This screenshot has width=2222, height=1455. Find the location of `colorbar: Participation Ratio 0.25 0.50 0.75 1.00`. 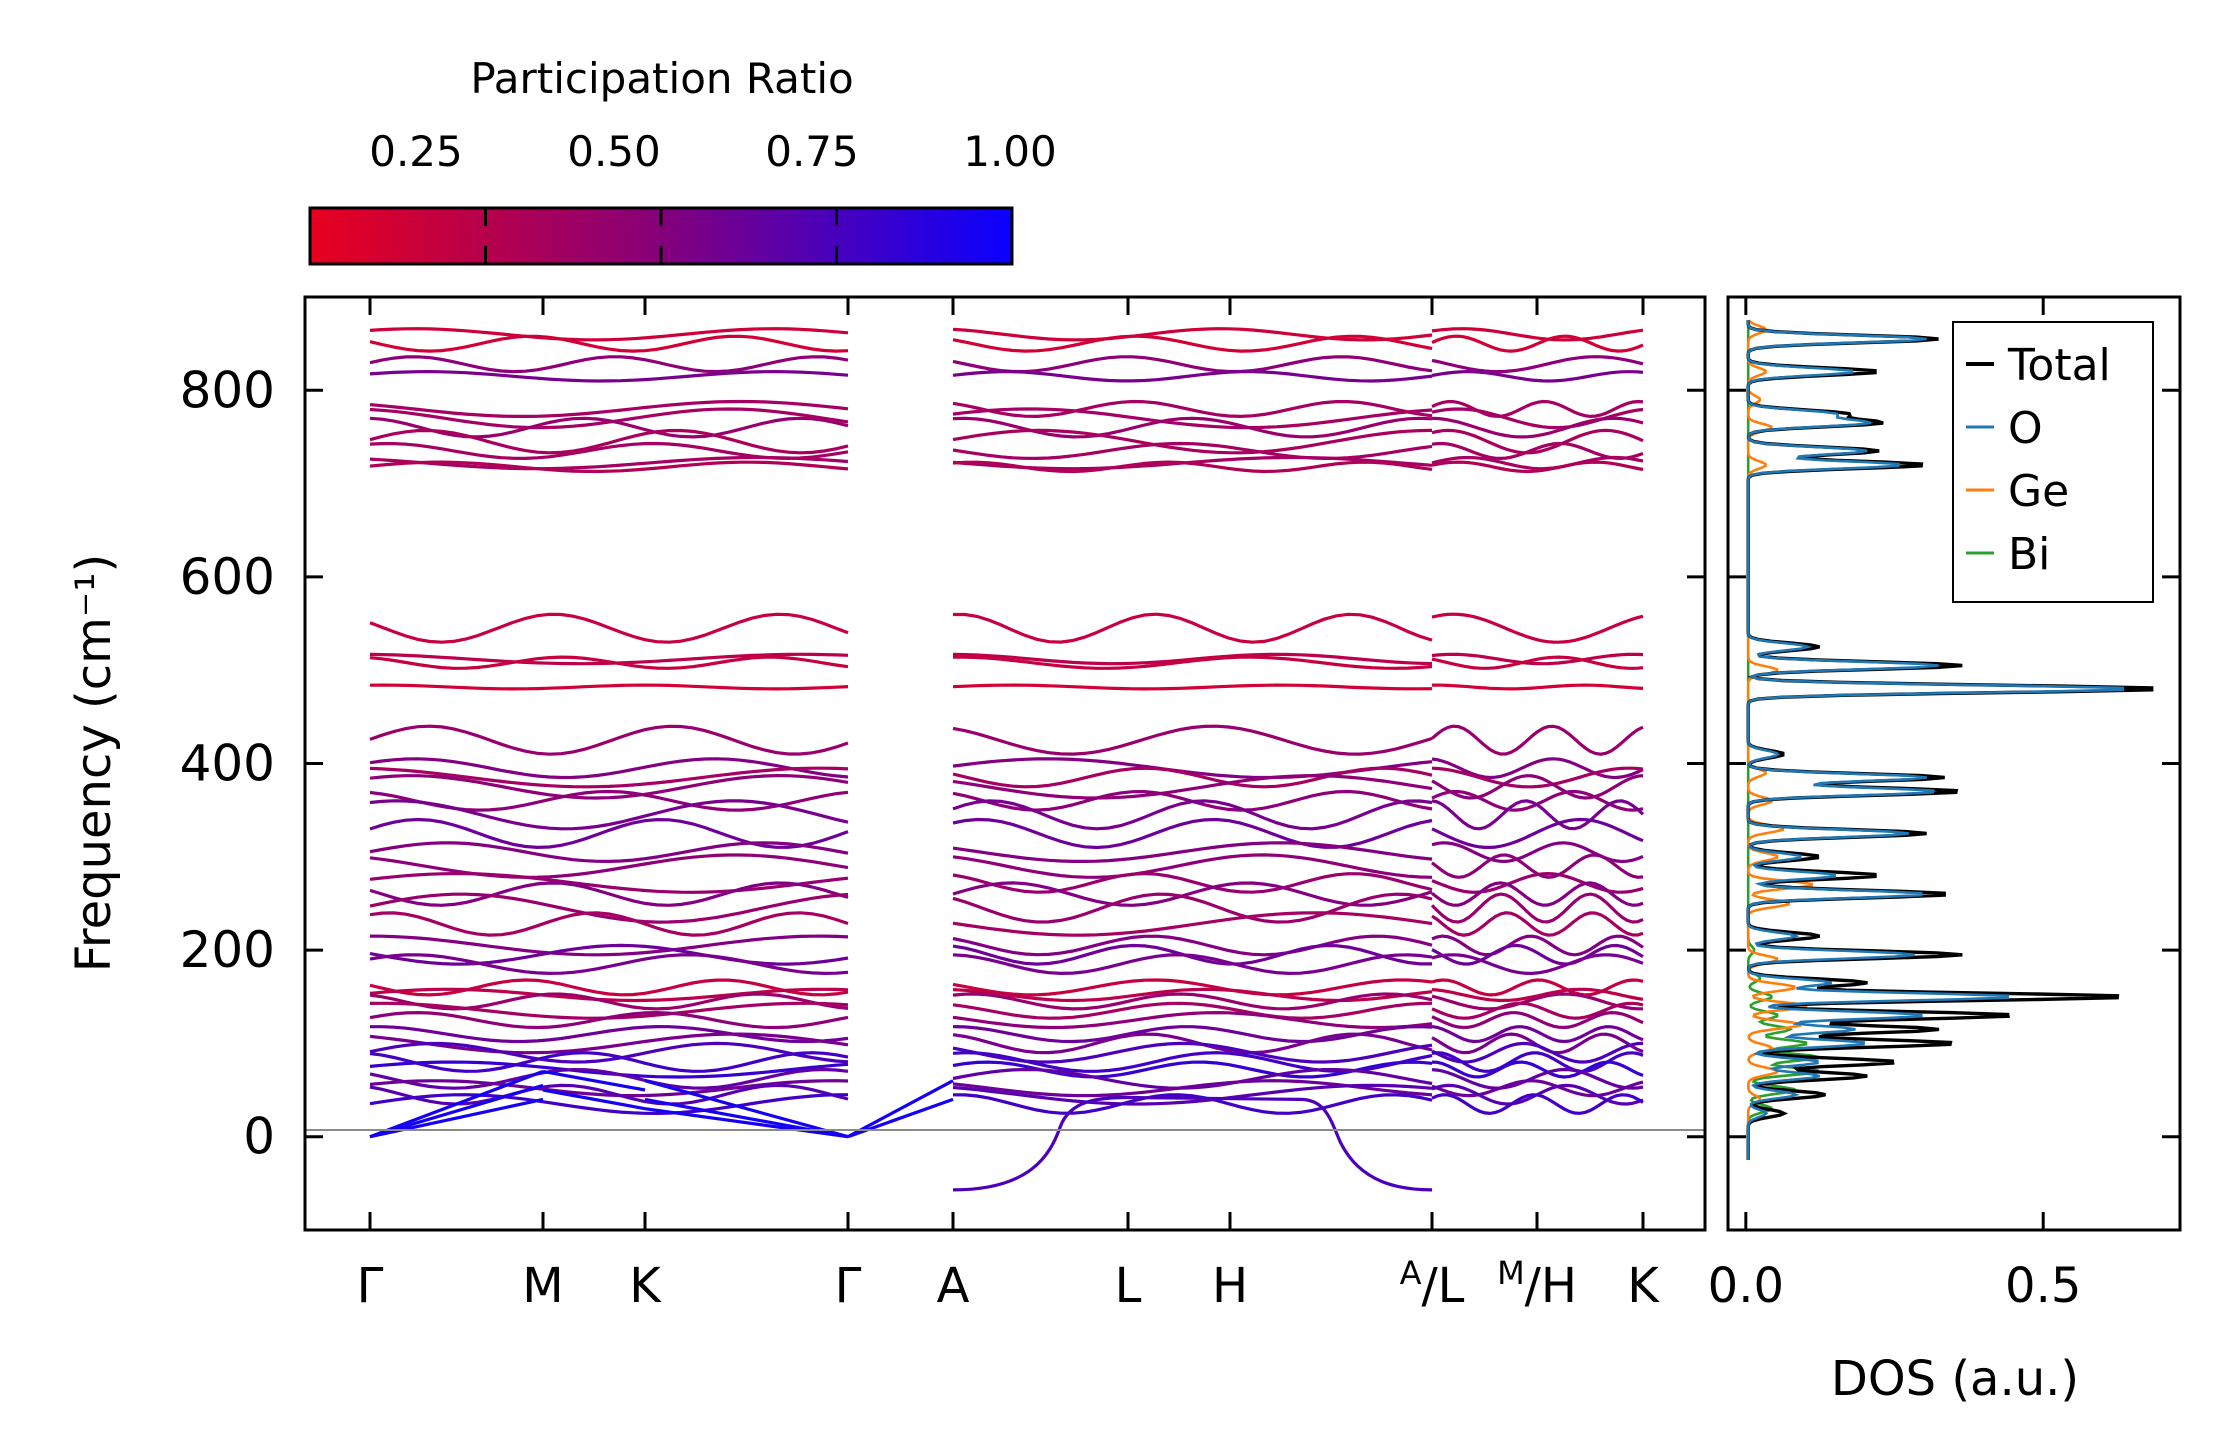

colorbar: Participation Ratio 0.25 0.50 0.75 1.00 is located at coordinates (682, 160).